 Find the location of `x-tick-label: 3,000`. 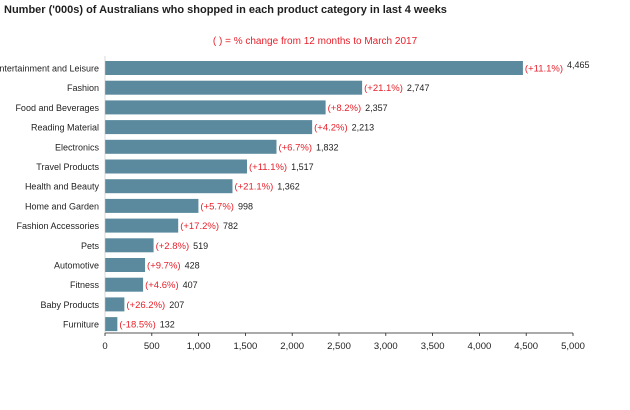

x-tick-label: 3,000 is located at coordinates (386, 346).